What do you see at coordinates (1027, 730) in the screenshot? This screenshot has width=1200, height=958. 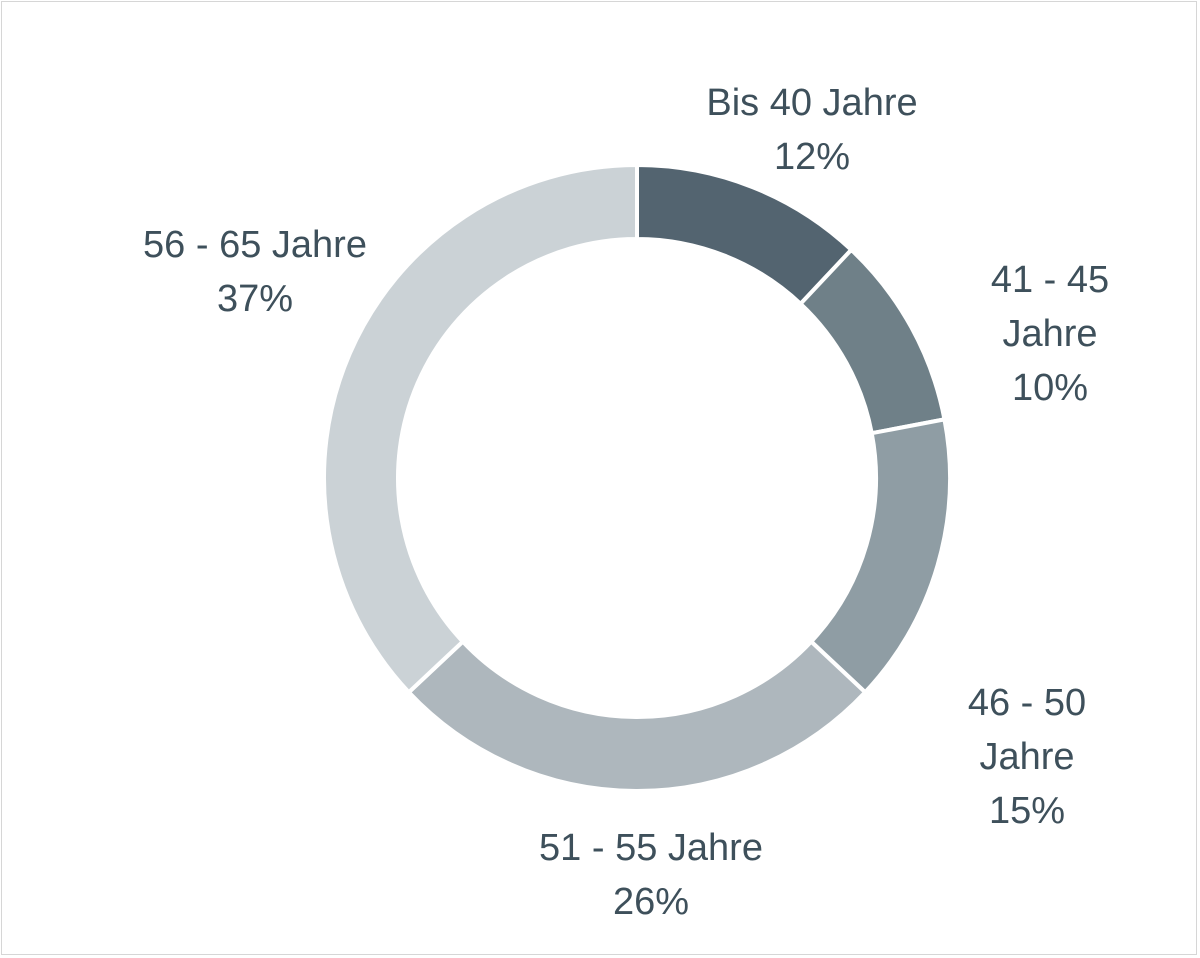 I see `slice-label-name: 46 - 50 Jahre` at bounding box center [1027, 730].